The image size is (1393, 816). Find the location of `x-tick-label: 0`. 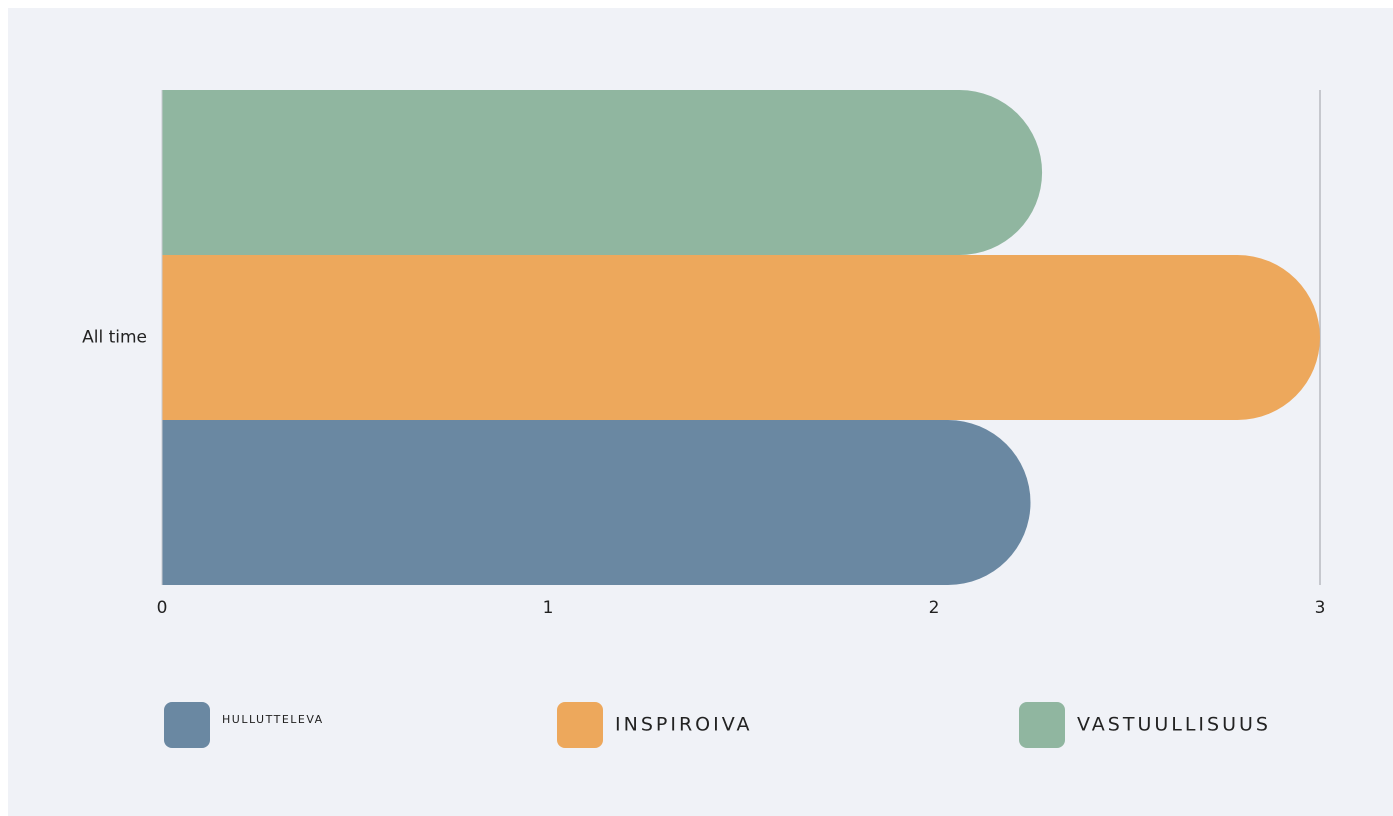

x-tick-label: 0 is located at coordinates (162, 608).